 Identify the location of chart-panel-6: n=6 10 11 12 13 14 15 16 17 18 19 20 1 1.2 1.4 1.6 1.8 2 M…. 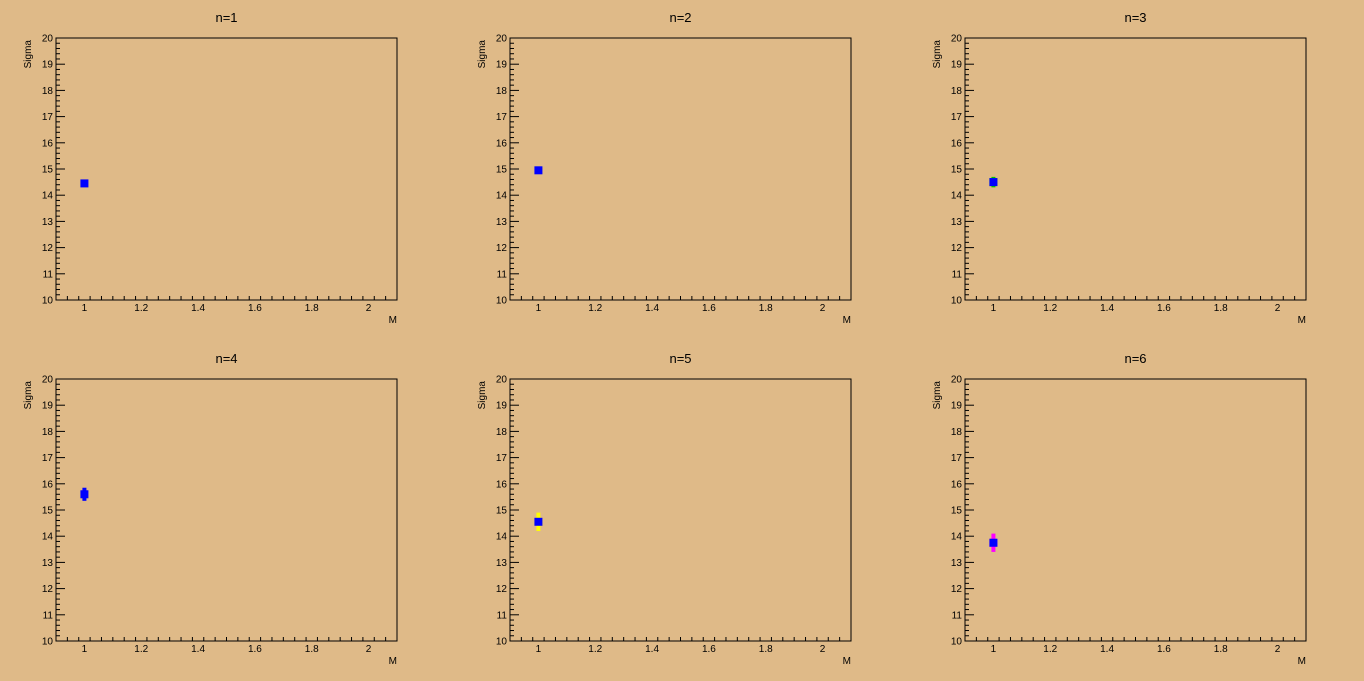
(1119, 509).